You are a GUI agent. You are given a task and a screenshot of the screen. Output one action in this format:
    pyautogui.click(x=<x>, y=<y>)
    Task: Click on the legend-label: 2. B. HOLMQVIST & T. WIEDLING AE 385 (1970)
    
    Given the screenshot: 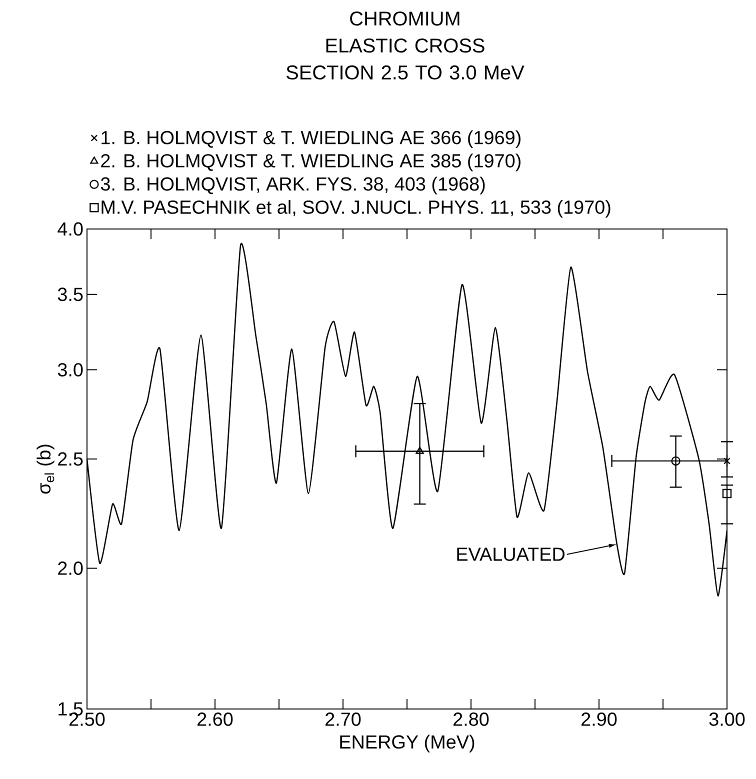 What is the action you would take?
    pyautogui.click(x=310, y=163)
    